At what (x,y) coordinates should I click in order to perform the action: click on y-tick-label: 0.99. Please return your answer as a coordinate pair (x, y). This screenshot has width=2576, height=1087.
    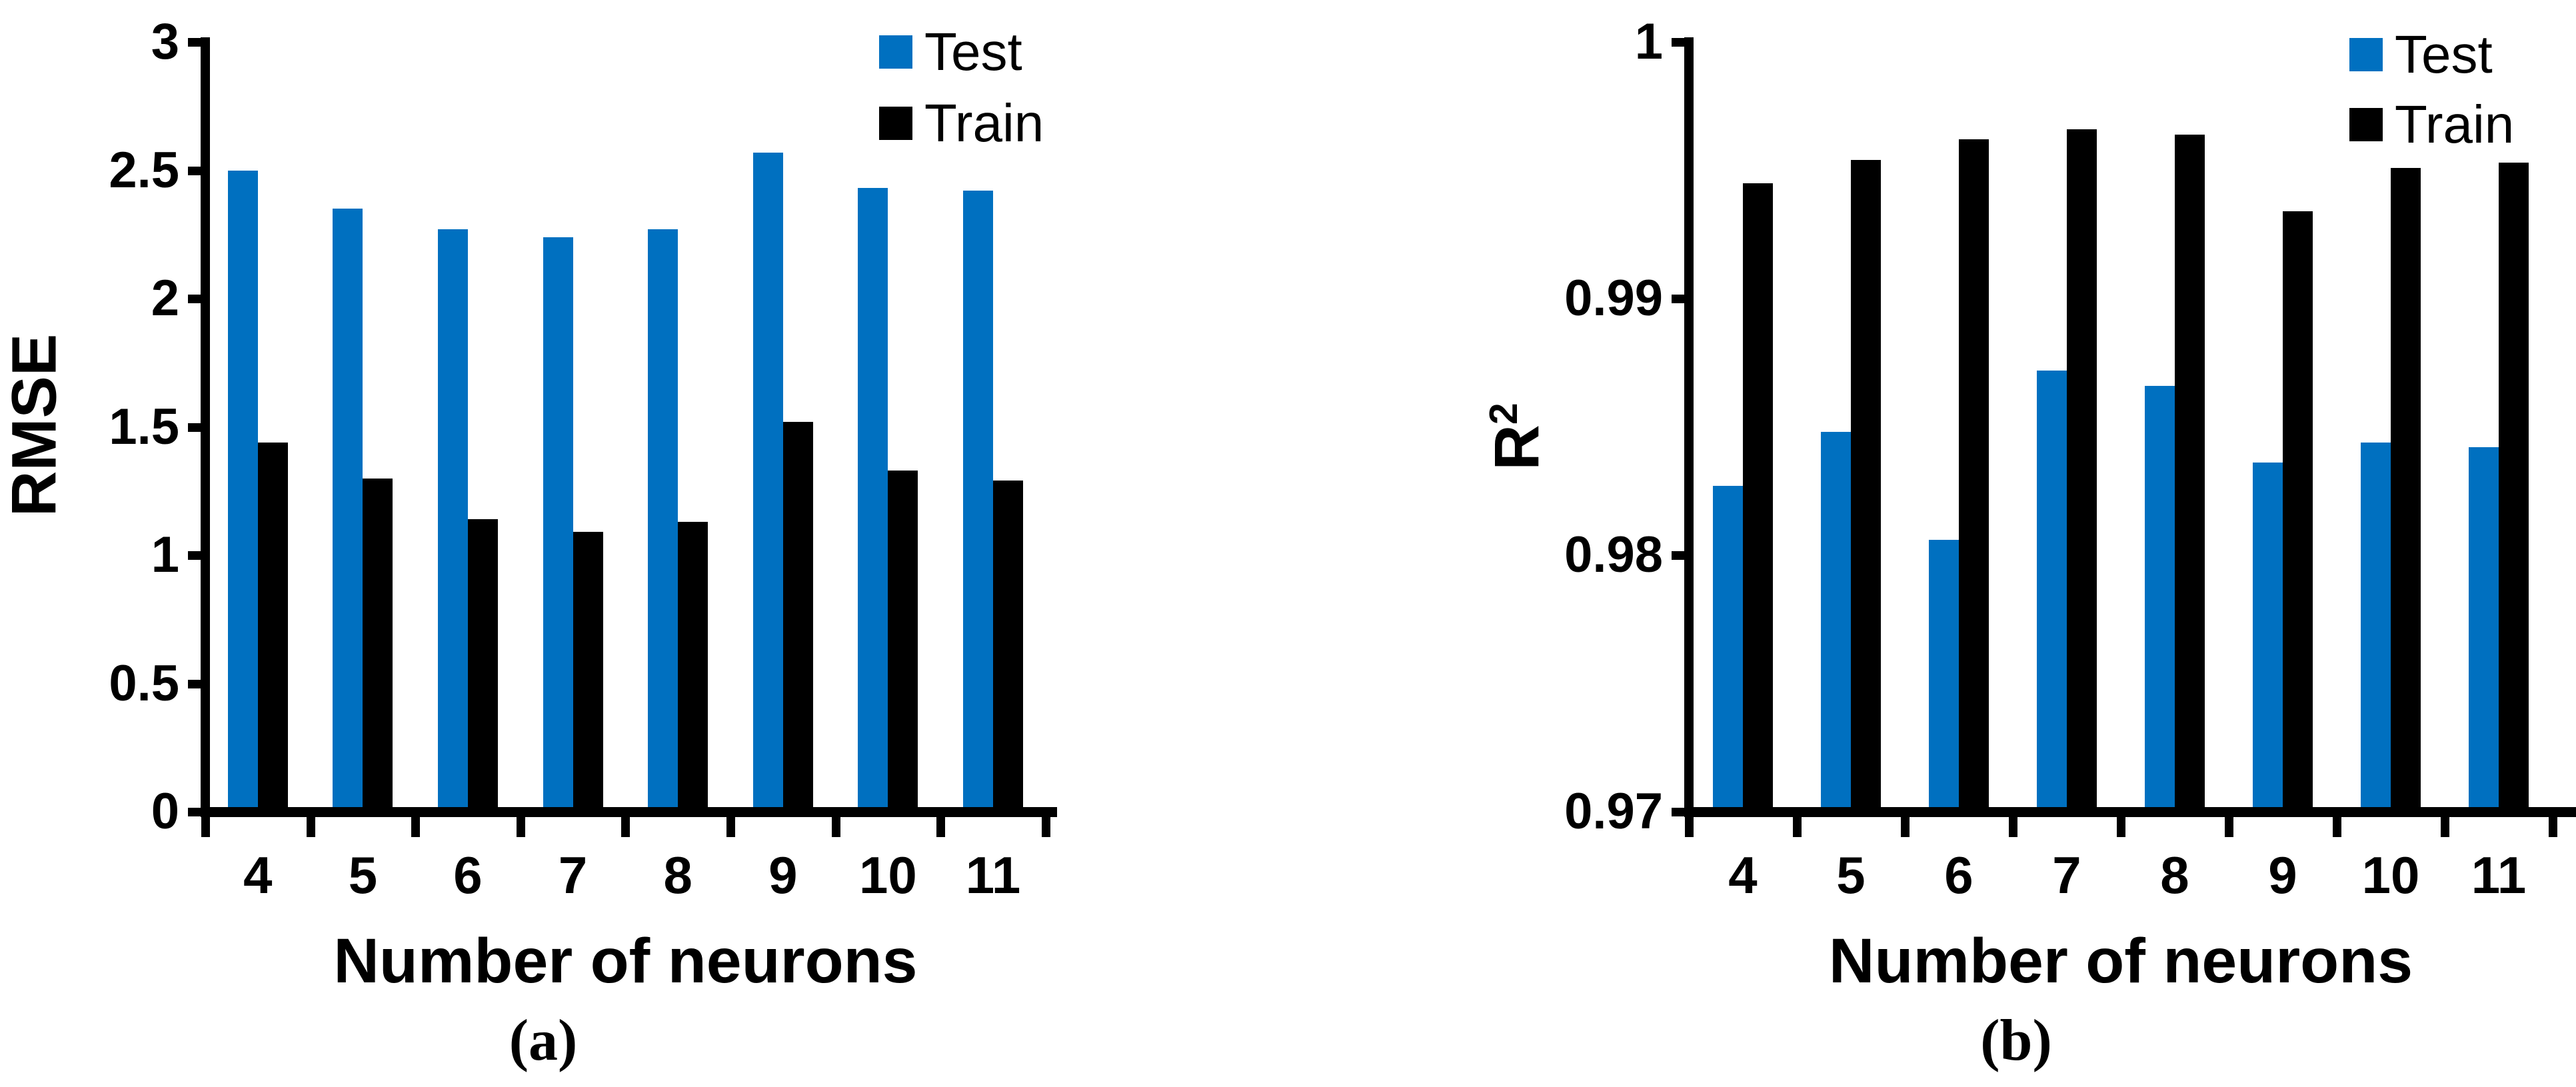
    Looking at the image, I should click on (1614, 298).